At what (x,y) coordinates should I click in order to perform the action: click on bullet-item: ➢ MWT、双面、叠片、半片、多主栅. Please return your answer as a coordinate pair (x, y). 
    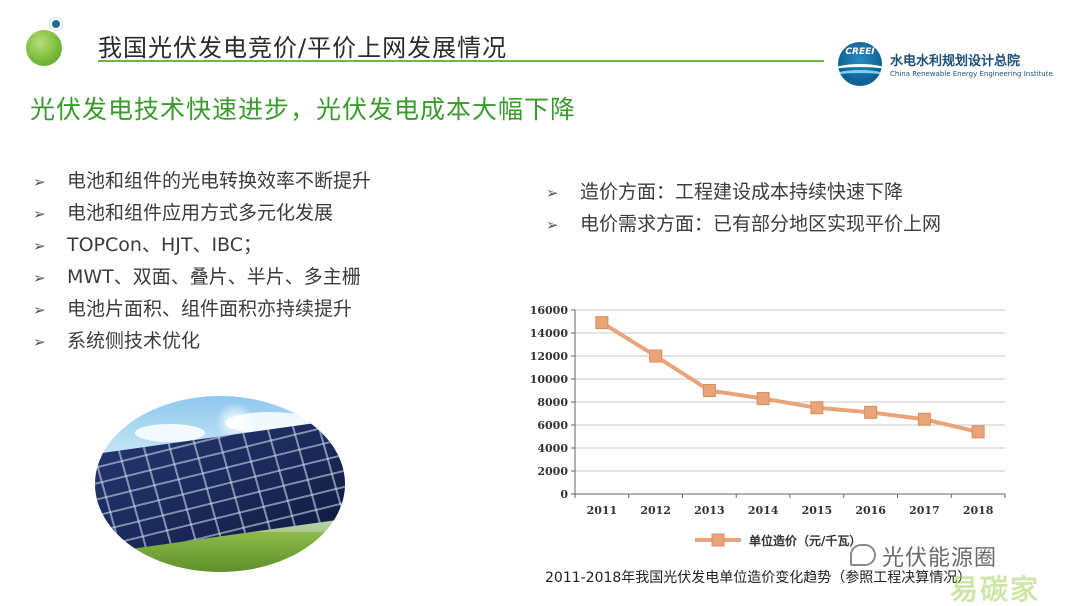
    Looking at the image, I should click on (202, 277).